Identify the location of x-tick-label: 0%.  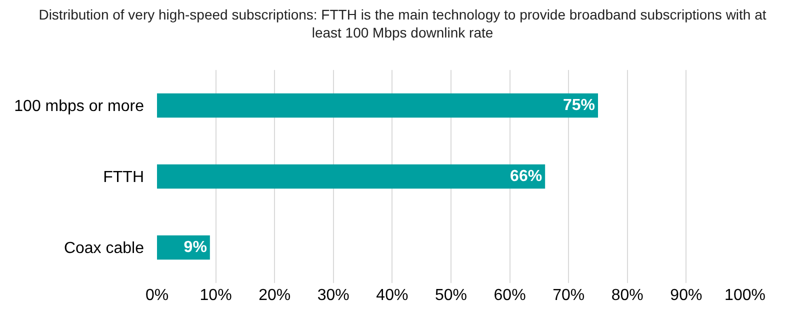
(157, 295).